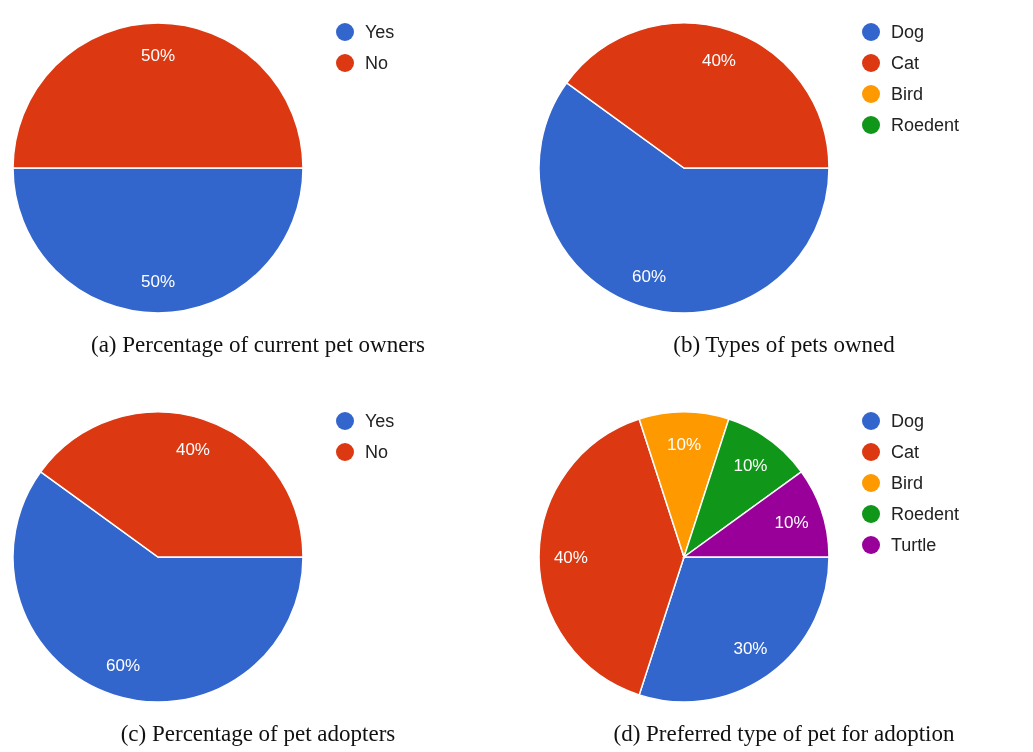 This screenshot has width=1033, height=752. What do you see at coordinates (784, 344) in the screenshot?
I see `text: (b) Types of pets owned` at bounding box center [784, 344].